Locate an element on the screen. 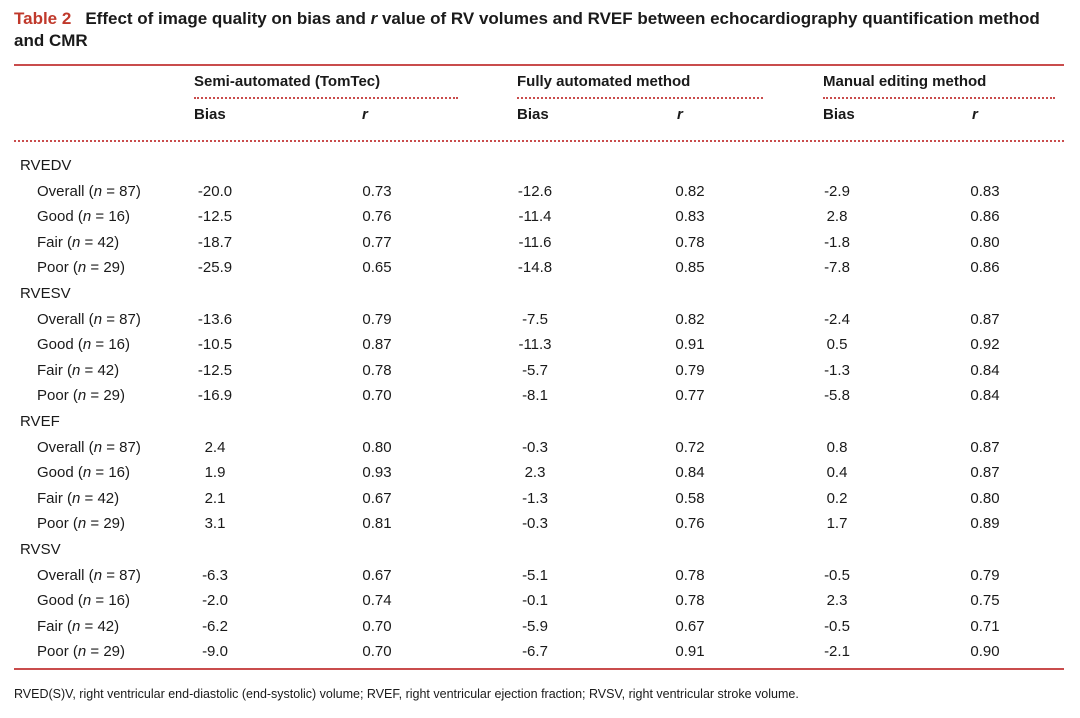  cell-r-manual: 0.80 is located at coordinates (985, 242).